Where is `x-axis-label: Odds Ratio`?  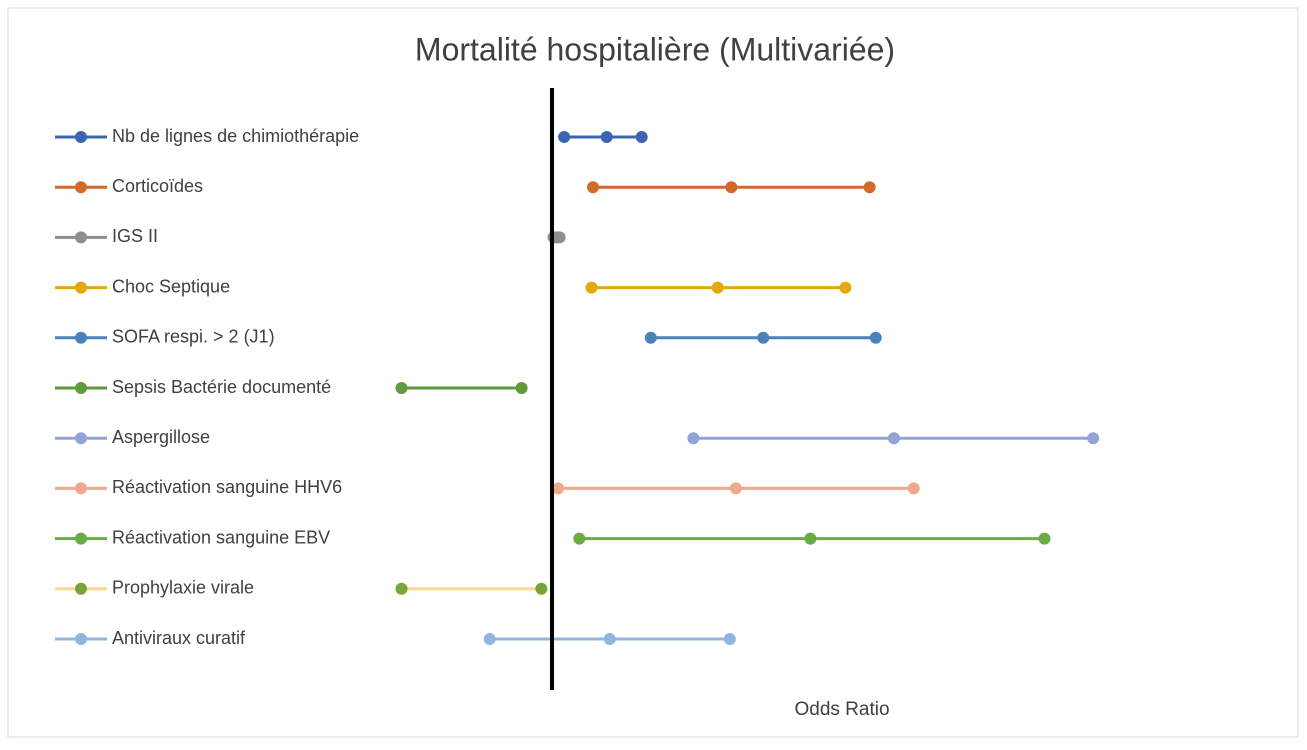 x-axis-label: Odds Ratio is located at coordinates (841, 709).